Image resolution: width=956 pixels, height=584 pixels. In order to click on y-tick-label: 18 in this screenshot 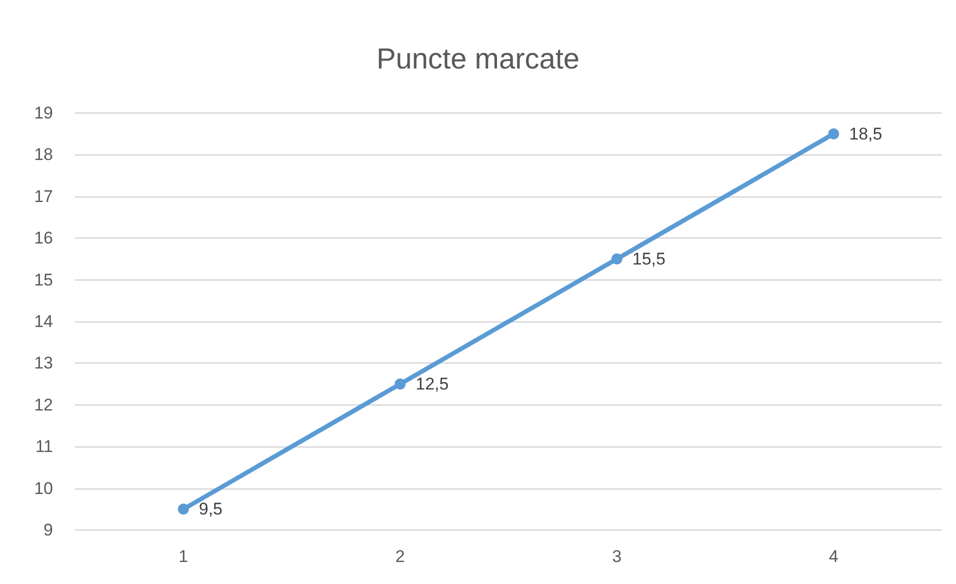, I will do `click(43, 154)`.